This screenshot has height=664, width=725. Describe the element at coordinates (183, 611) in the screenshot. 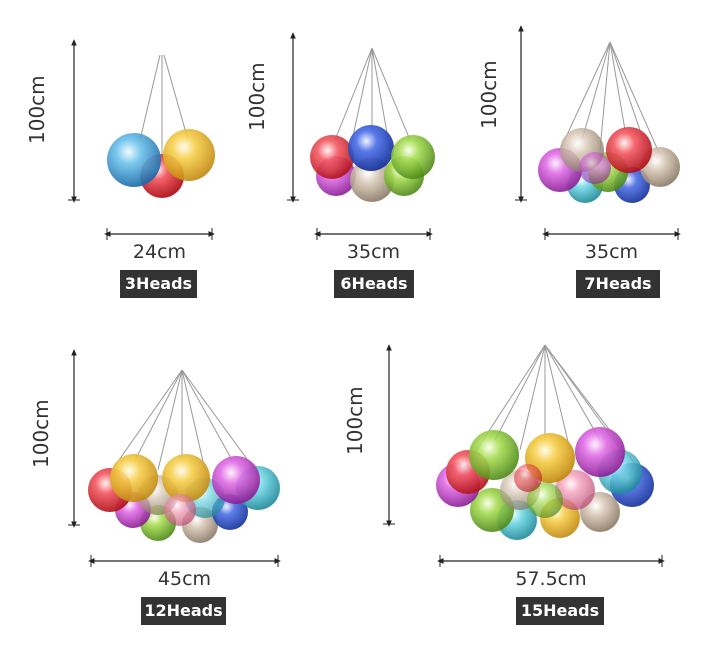

I see `heads-badge-12heads: 12Heads` at that location.